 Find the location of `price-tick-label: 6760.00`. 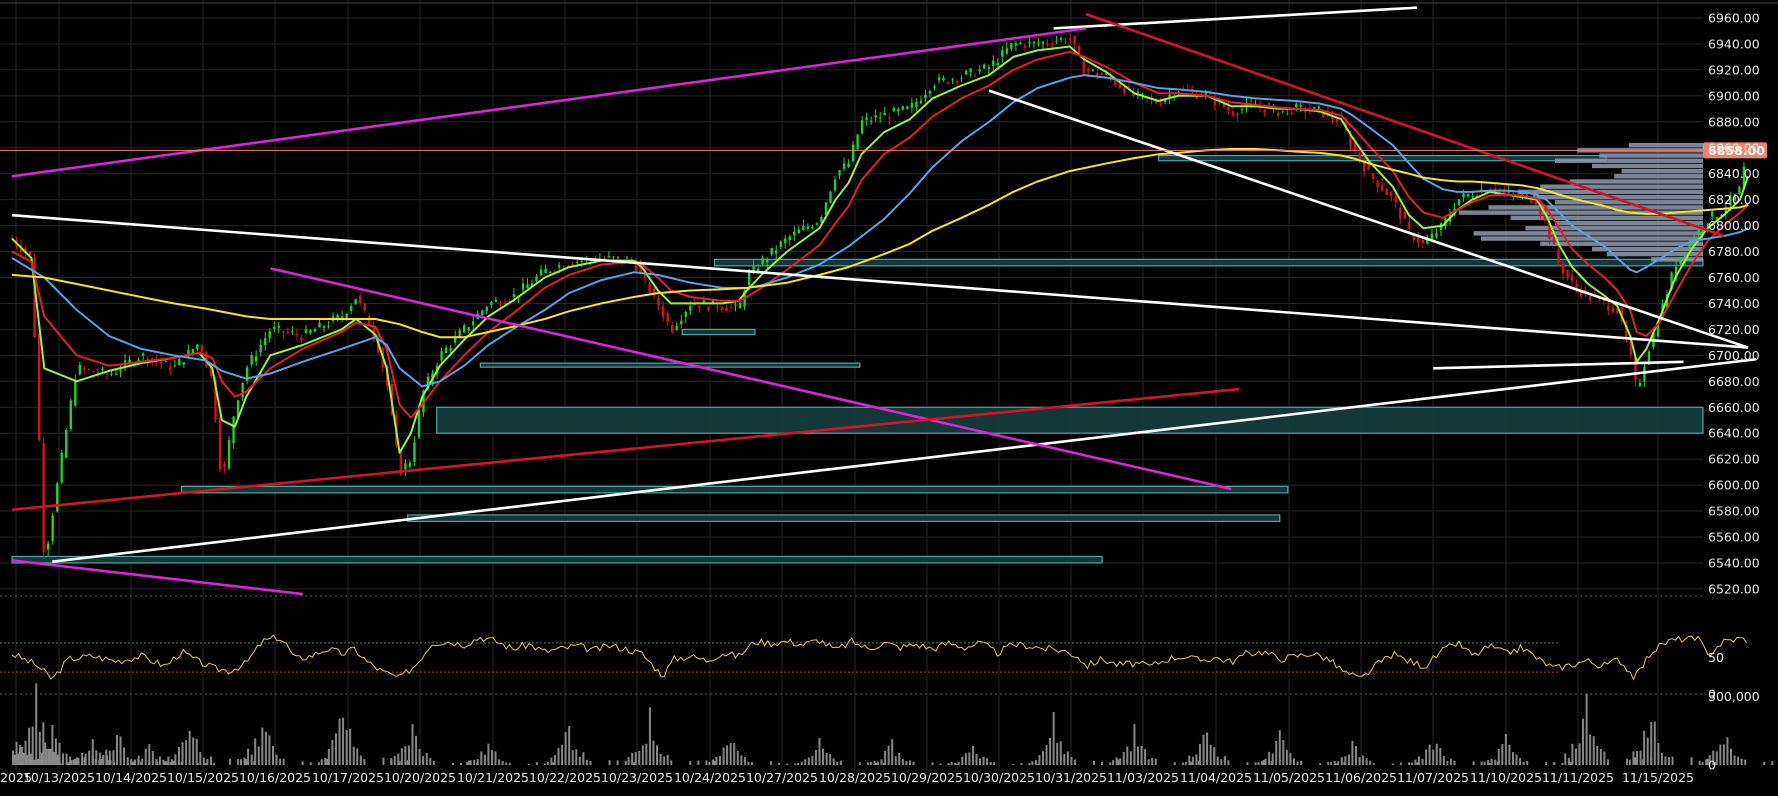

price-tick-label: 6760.00 is located at coordinates (1734, 277).